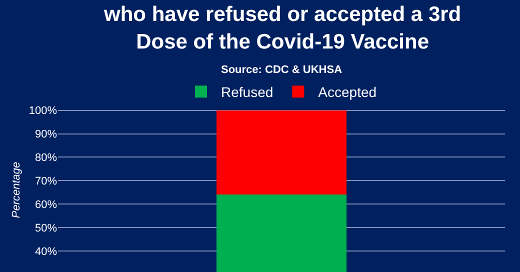 The image size is (520, 272). I want to click on y-tick-label: 50%, so click(46, 228).